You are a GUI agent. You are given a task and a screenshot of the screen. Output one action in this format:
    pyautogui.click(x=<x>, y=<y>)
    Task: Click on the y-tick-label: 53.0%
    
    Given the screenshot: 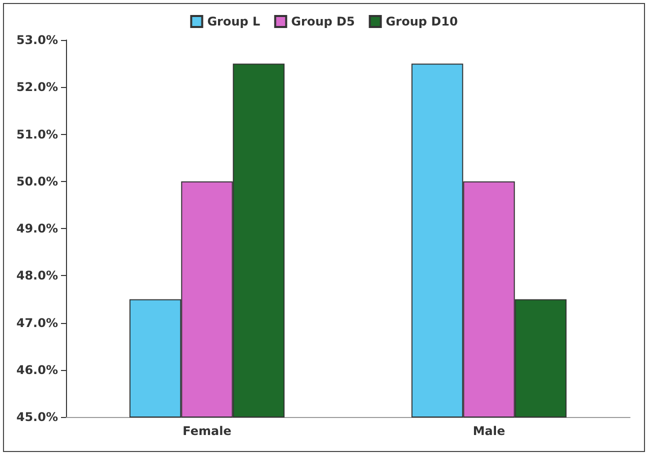 What is the action you would take?
    pyautogui.click(x=37, y=40)
    